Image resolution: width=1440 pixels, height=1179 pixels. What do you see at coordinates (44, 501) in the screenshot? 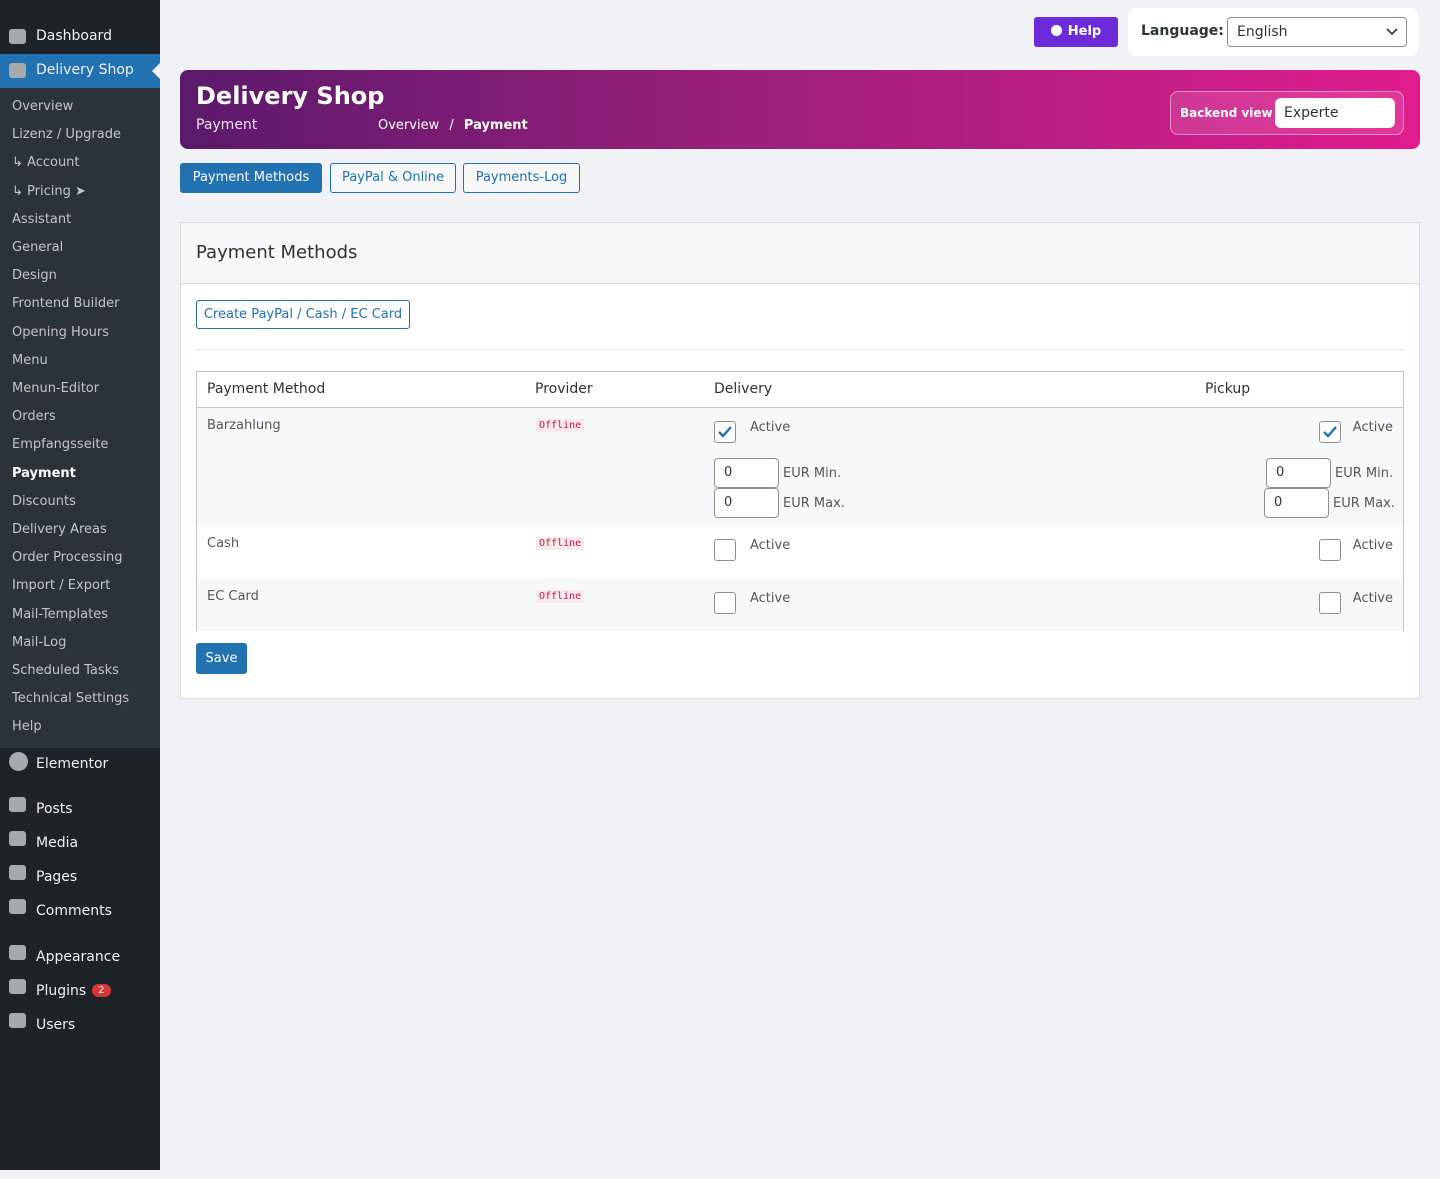
I see `submenu-item: Discounts` at bounding box center [44, 501].